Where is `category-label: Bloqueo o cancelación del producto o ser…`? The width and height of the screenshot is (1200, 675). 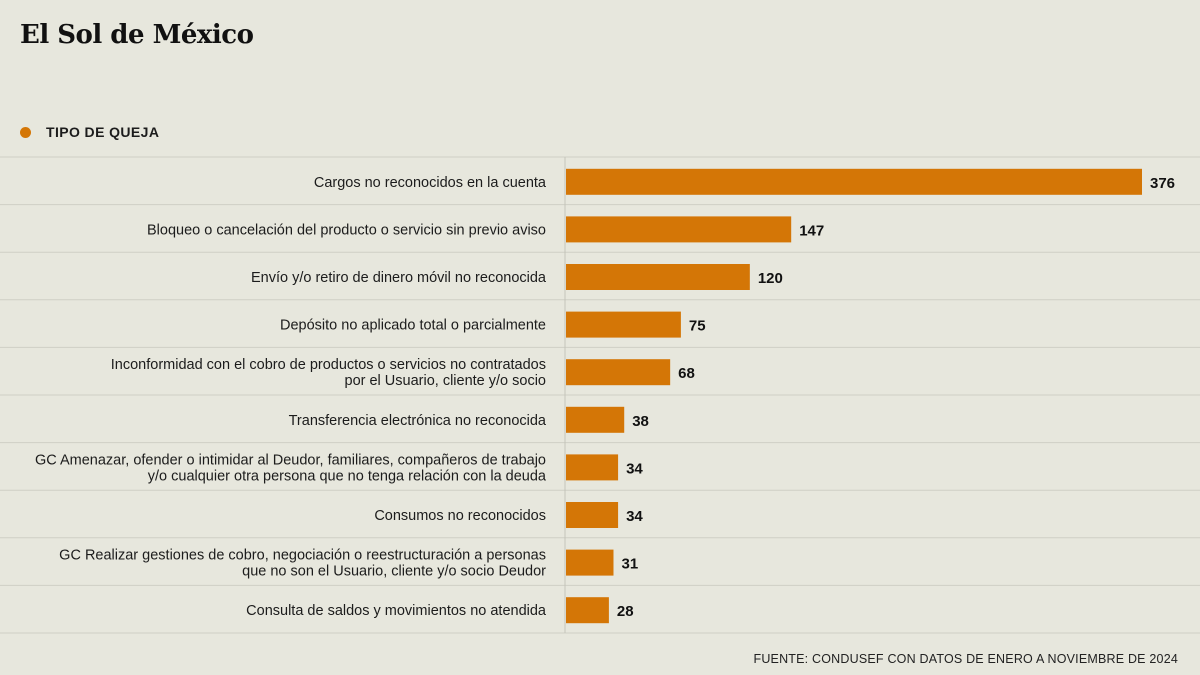
category-label: Bloqueo o cancelación del producto o ser… is located at coordinates (346, 230).